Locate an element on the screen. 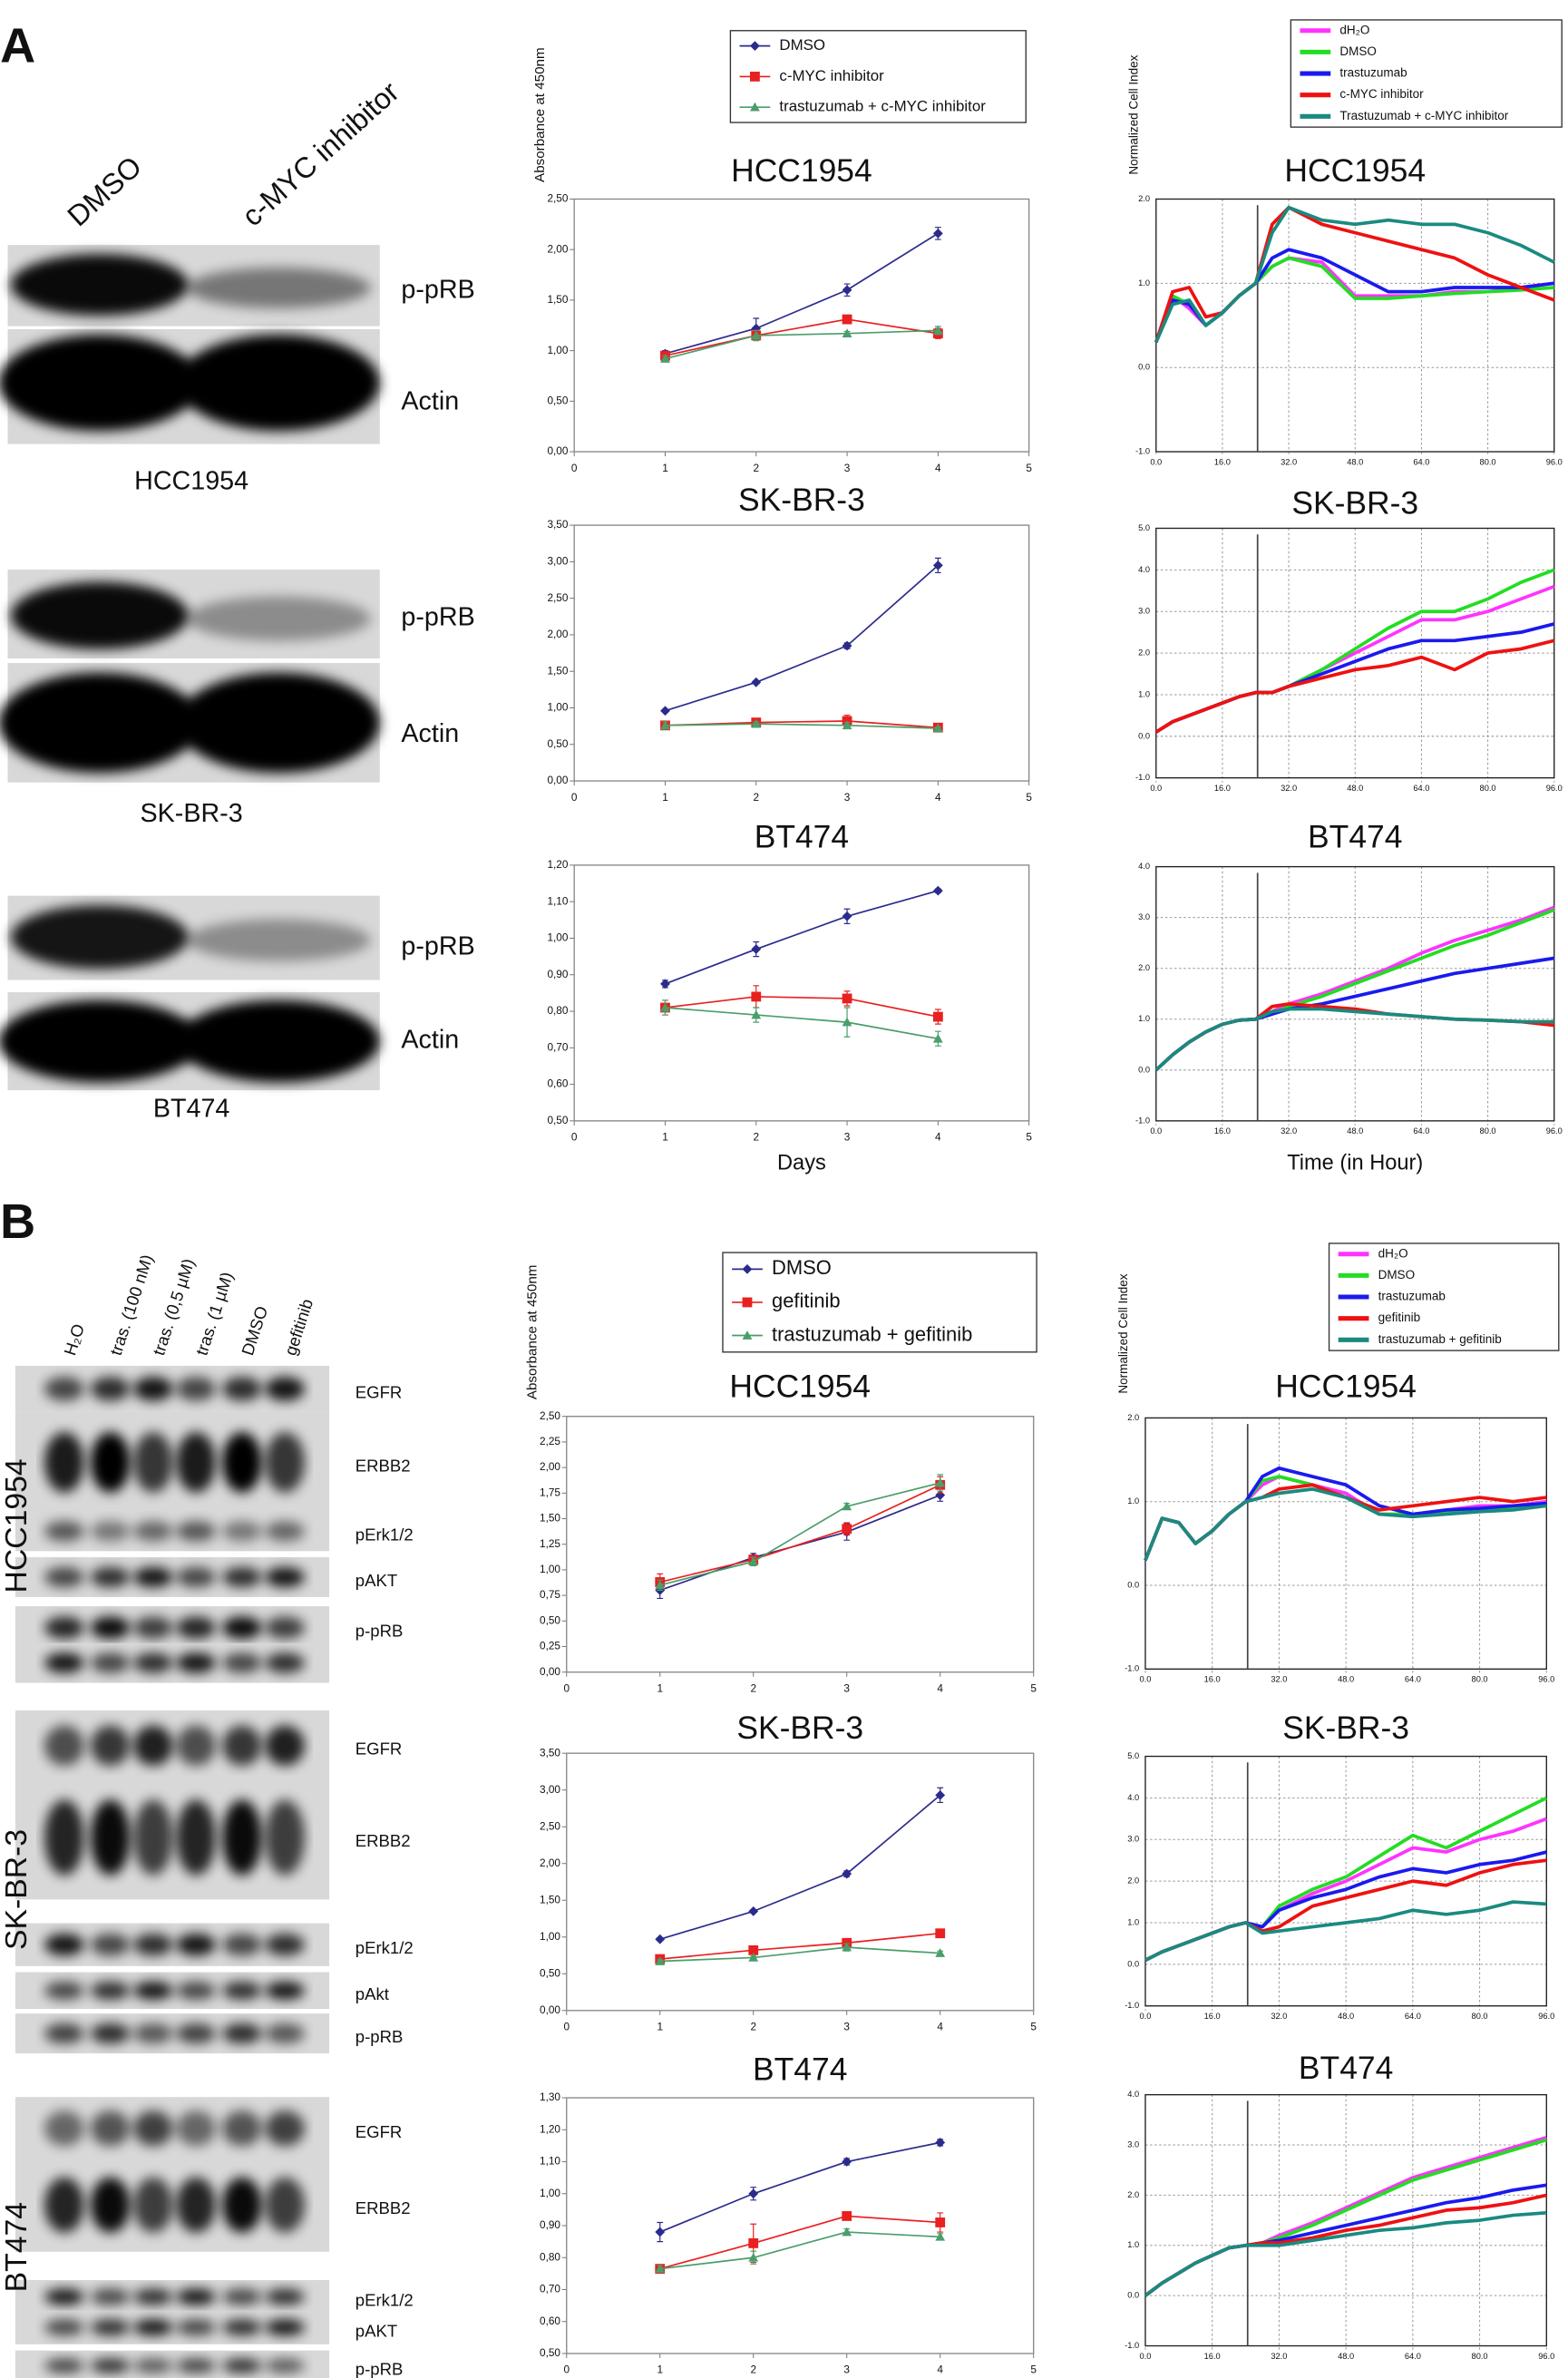 The height and width of the screenshot is (2378, 1568). legend-label: trastuzumab + gefitinib is located at coordinates (872, 1333).